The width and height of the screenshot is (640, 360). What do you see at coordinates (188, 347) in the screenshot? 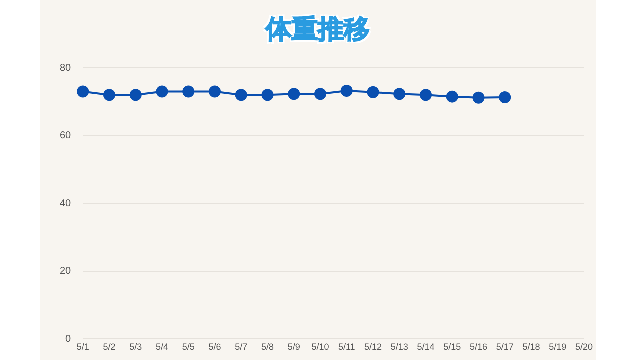
I see `x-tick-label: 5/5` at bounding box center [188, 347].